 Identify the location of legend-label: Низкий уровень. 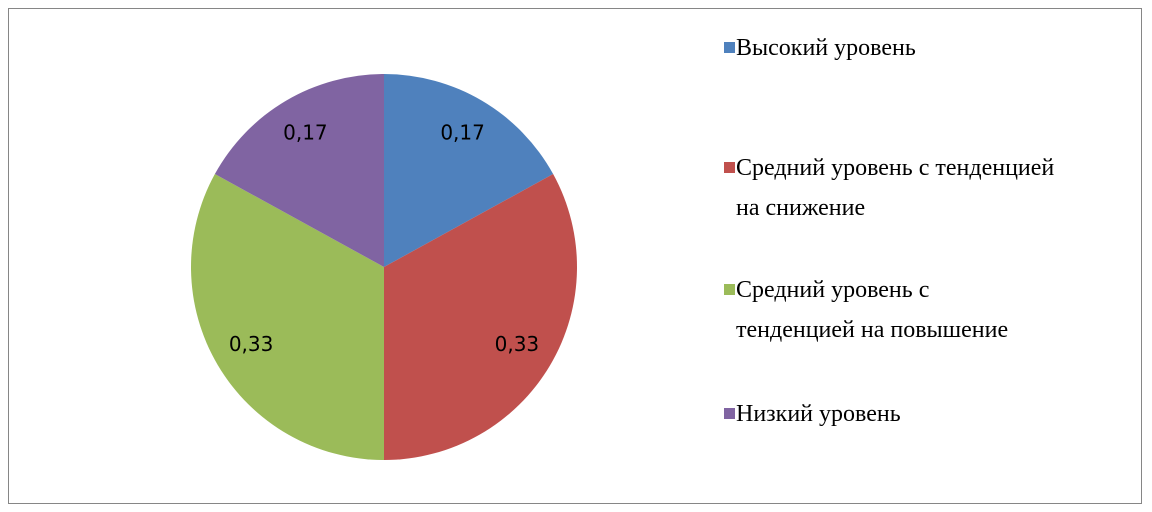
(818, 414).